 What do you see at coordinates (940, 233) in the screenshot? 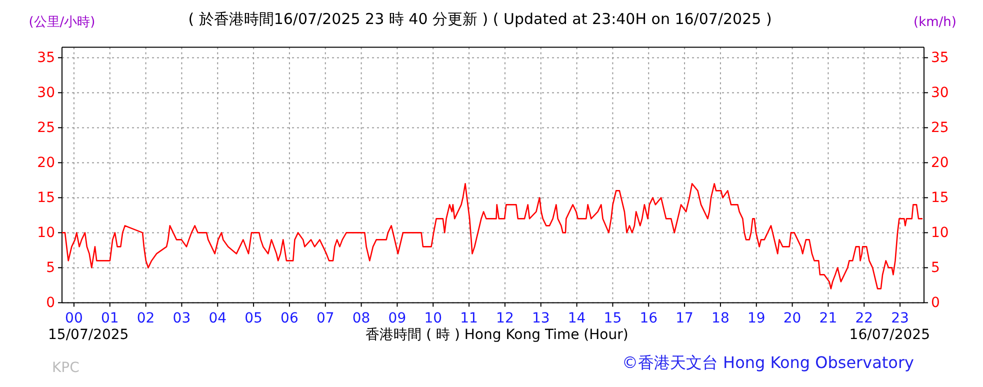
I see `y2-tick-label: 10` at bounding box center [940, 233].